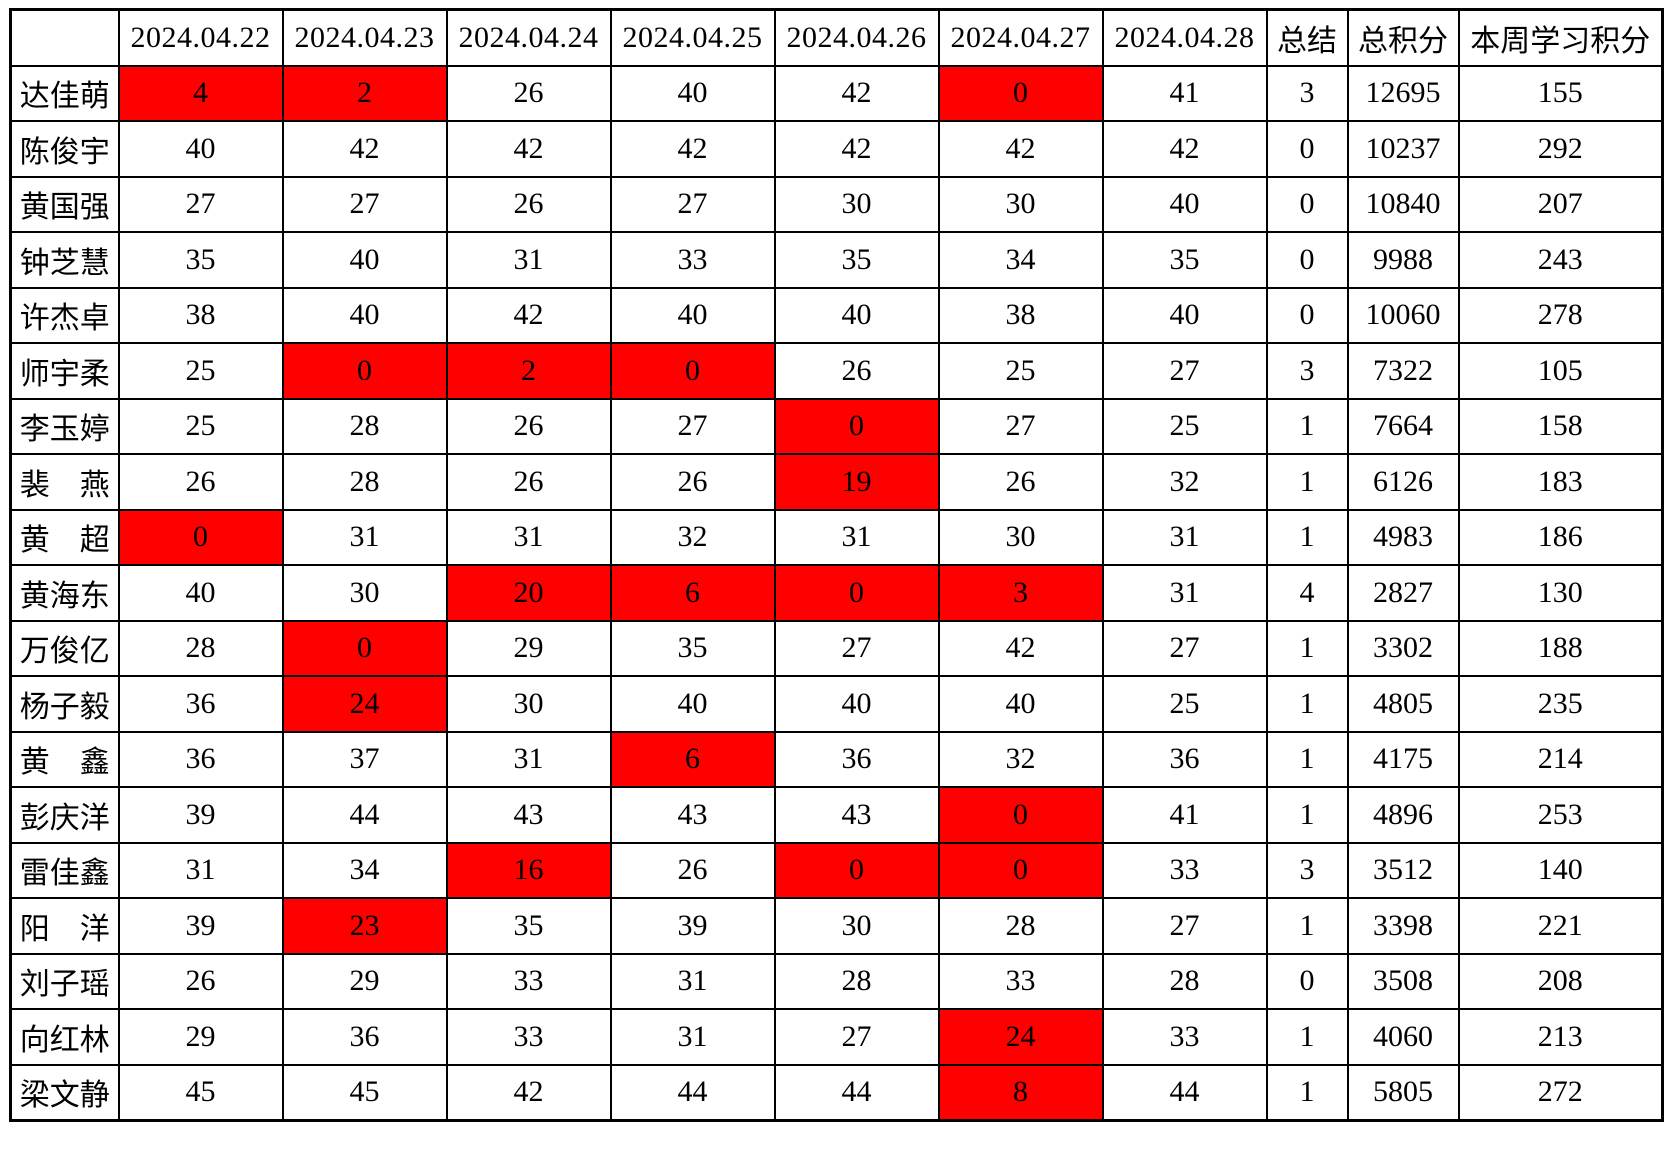 The width and height of the screenshot is (1664, 1162). I want to click on total-points-cell: 3508, so click(1403, 981).